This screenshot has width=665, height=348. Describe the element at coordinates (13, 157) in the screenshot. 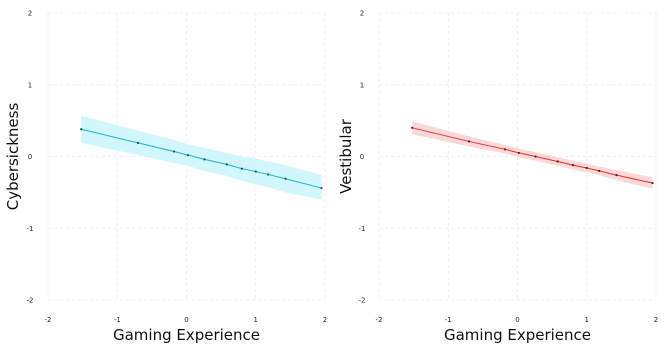

I see `y-axis-label: Cybersickness` at that location.